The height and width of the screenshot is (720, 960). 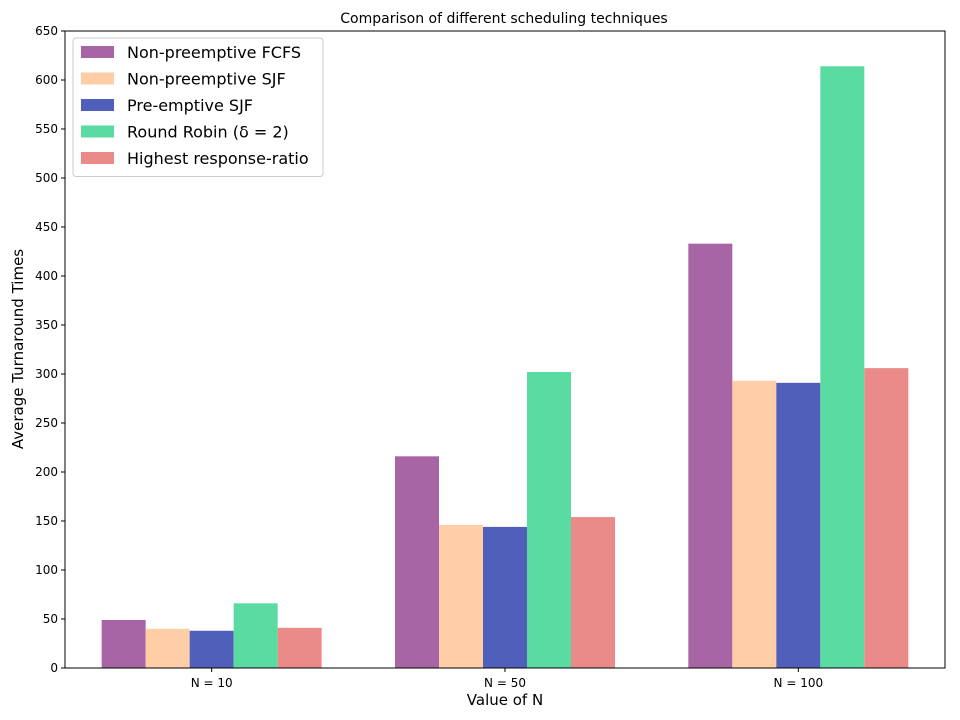 I want to click on legend-swatch-highest-response-ratio, so click(x=97, y=158).